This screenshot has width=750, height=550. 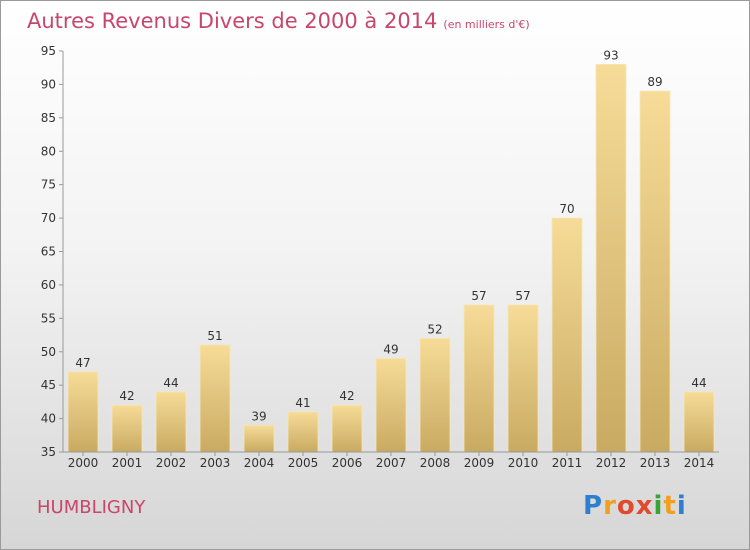 What do you see at coordinates (232, 21) in the screenshot?
I see `chart-title-text: Autres Revenus Divers de 2000 à 2014` at bounding box center [232, 21].